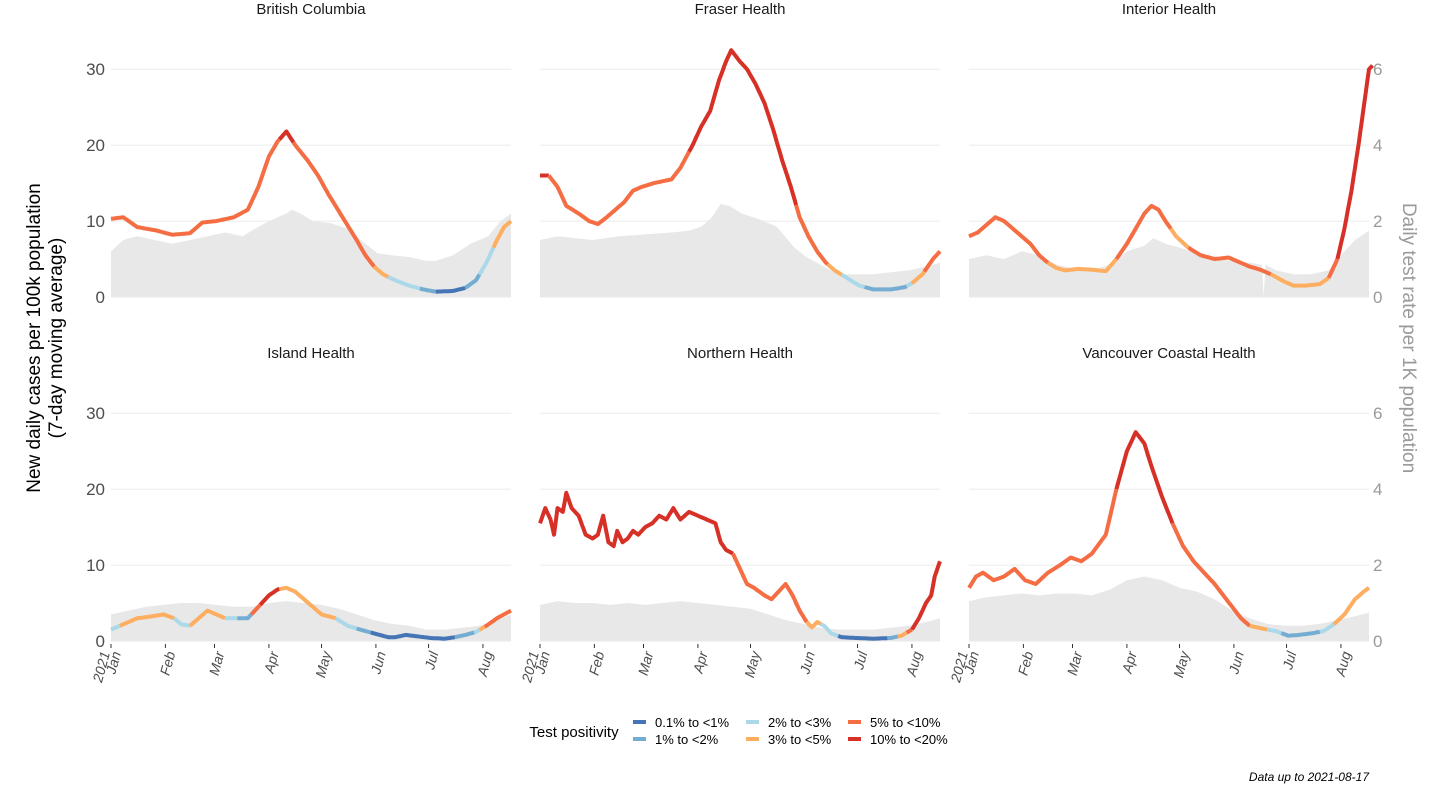 This screenshot has width=1440, height=798. I want to click on panel-title: Vancouver Coastal Health, so click(1168, 353).